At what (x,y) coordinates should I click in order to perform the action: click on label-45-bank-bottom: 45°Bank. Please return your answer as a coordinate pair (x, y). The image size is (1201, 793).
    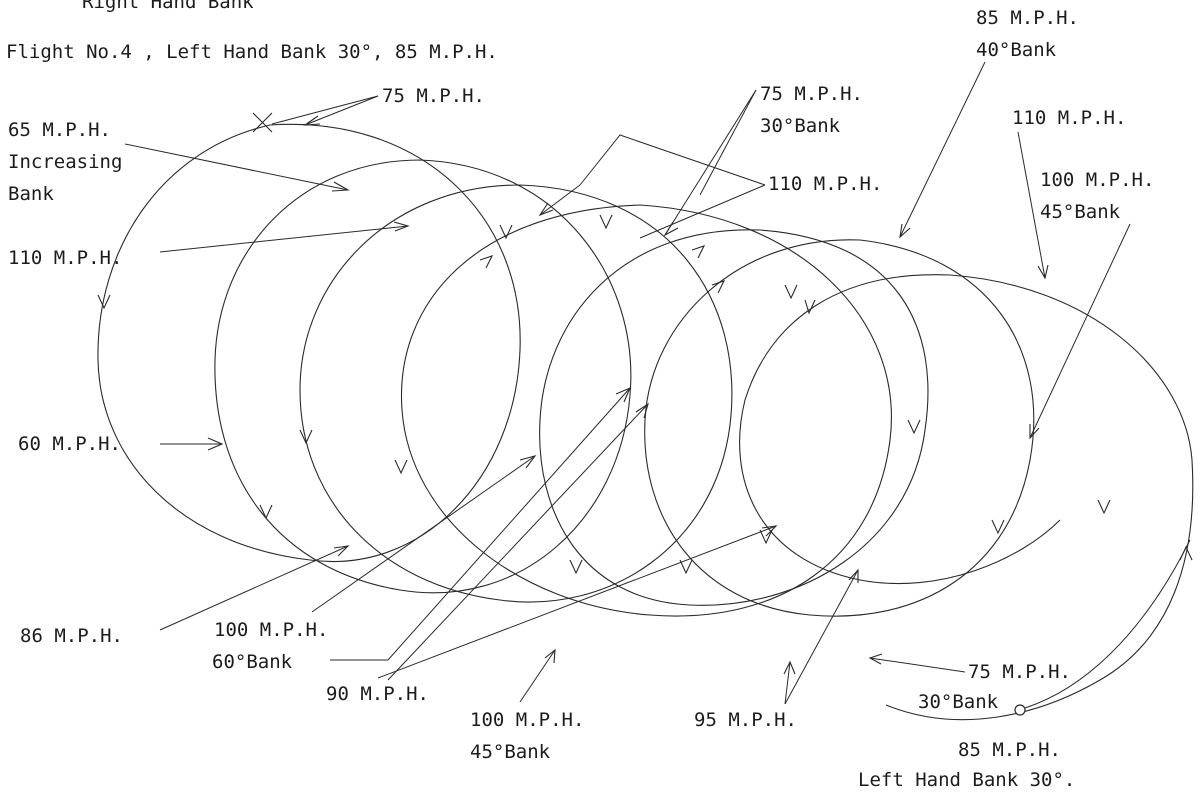
    Looking at the image, I should click on (510, 752).